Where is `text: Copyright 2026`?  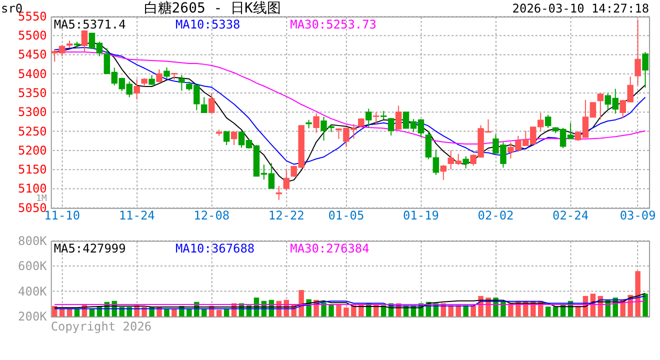
text: Copyright 2026 is located at coordinates (101, 327).